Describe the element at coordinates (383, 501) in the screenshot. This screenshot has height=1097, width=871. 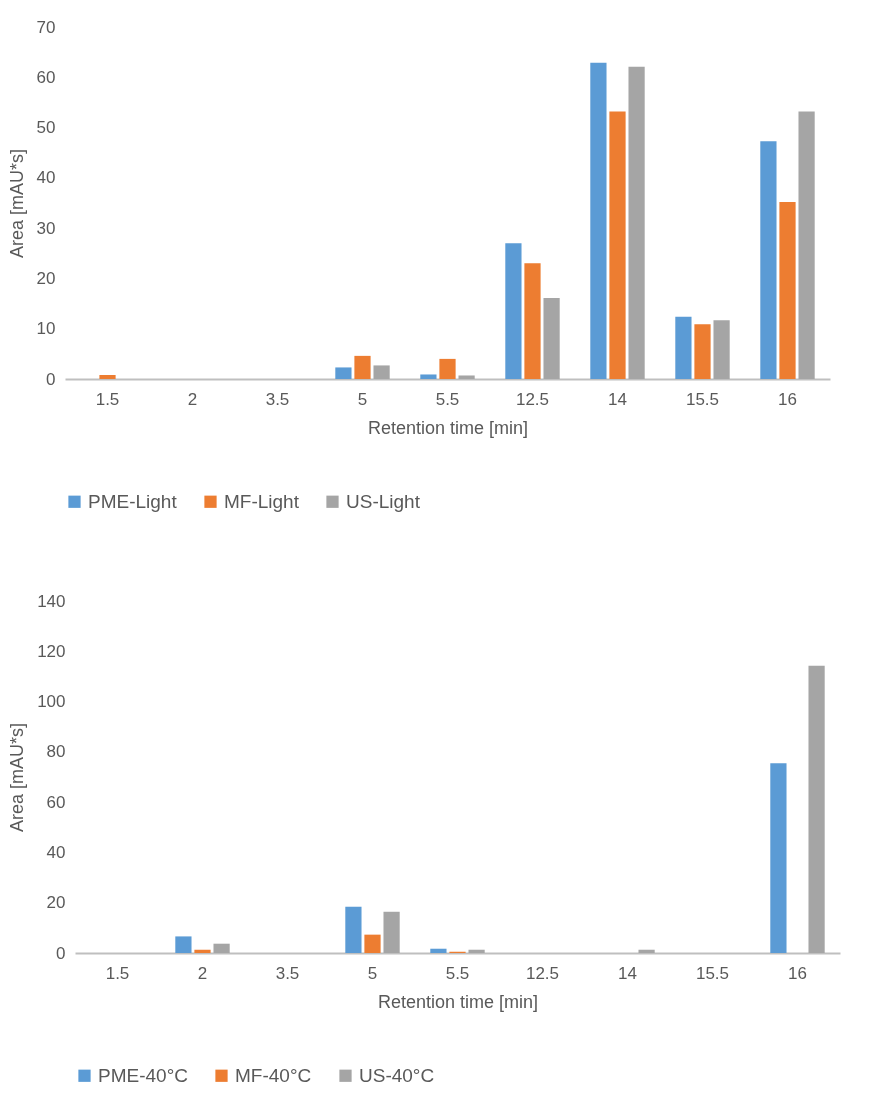
I see `legend-label: US-Light` at that location.